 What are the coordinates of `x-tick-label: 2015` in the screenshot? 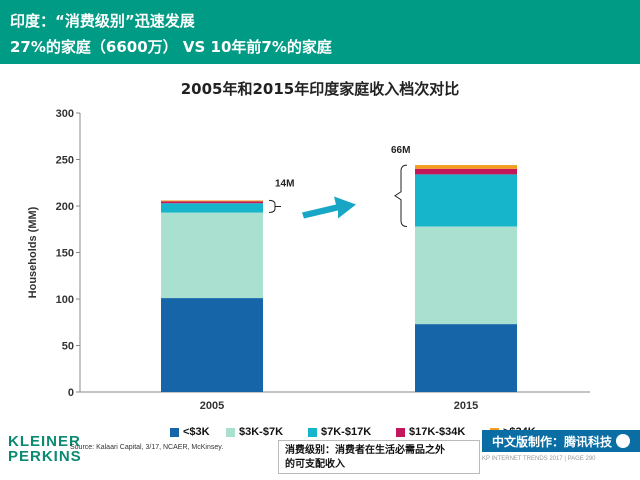 It's located at (466, 406).